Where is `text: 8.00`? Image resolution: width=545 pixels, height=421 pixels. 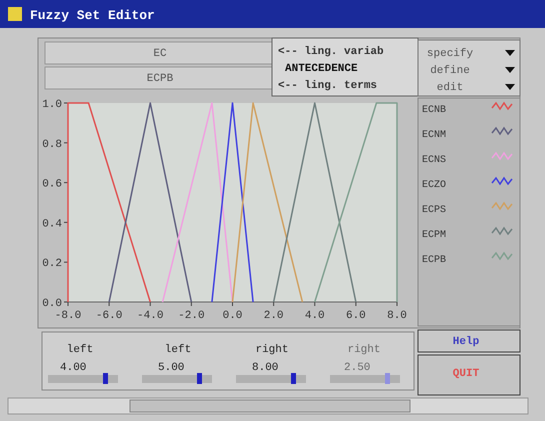
text: 8.00 is located at coordinates (265, 368).